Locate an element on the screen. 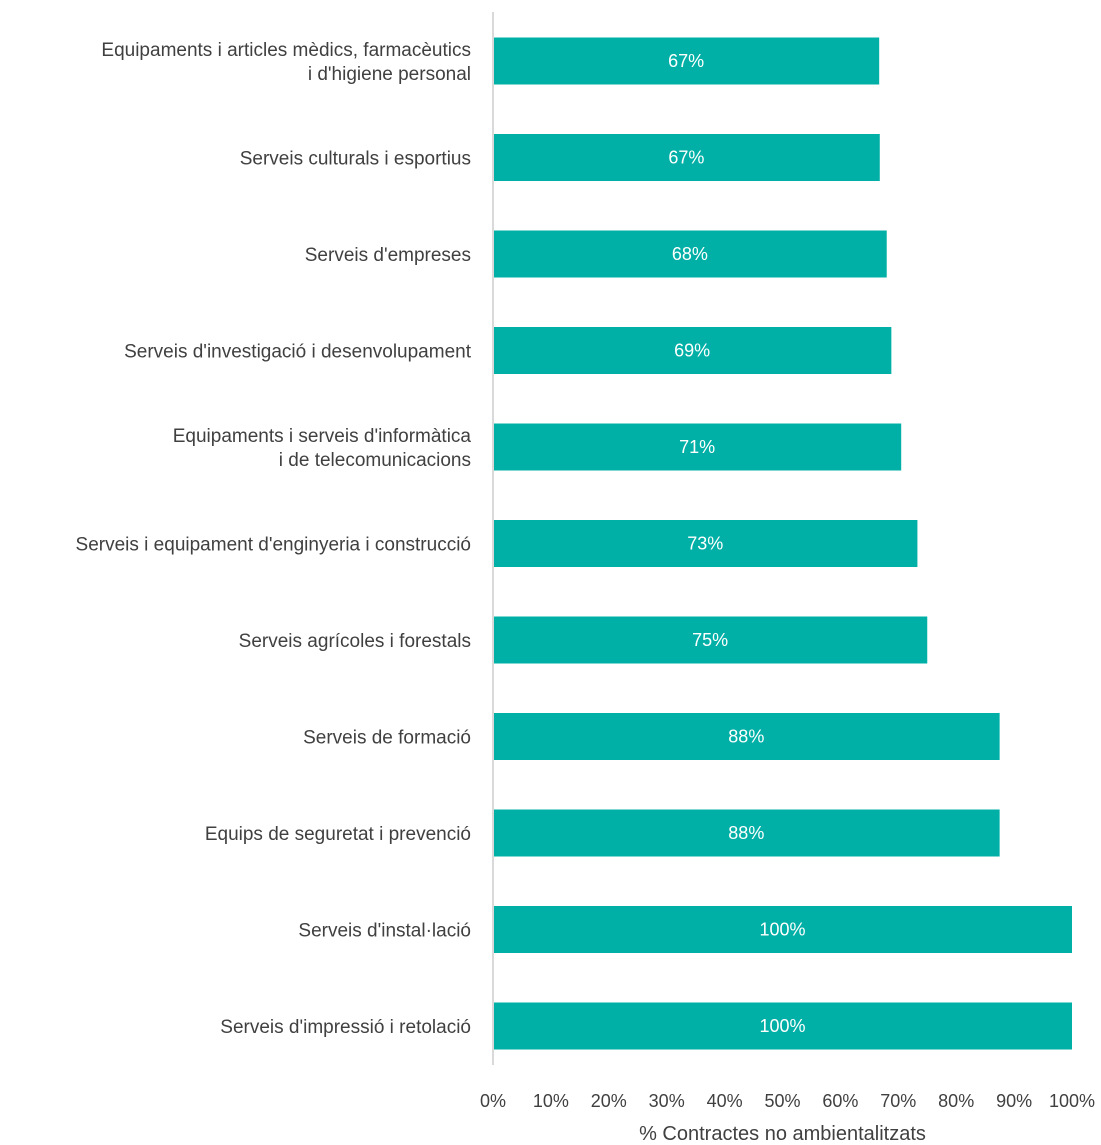 The width and height of the screenshot is (1101, 1145). data-label-0: 67% is located at coordinates (686, 61).